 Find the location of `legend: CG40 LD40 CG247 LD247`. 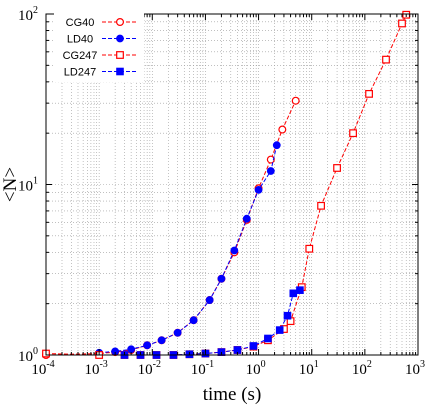

legend: CG40 LD40 CG247 LD247 is located at coordinates (99, 47).